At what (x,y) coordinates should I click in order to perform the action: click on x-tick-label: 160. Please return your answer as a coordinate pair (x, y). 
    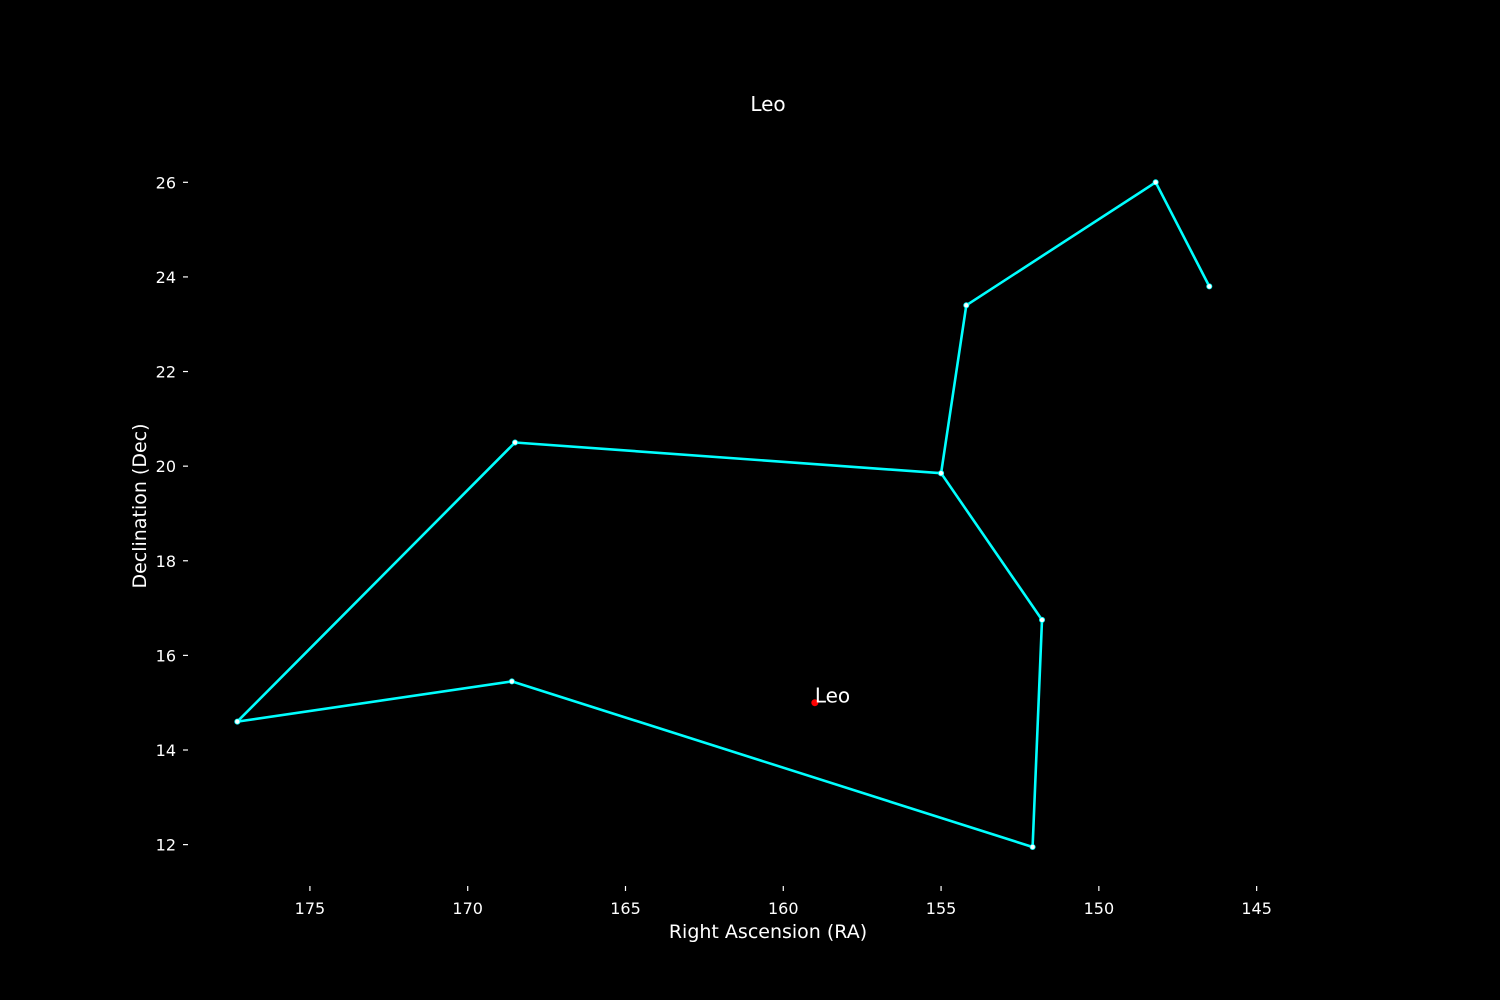
    Looking at the image, I should click on (783, 908).